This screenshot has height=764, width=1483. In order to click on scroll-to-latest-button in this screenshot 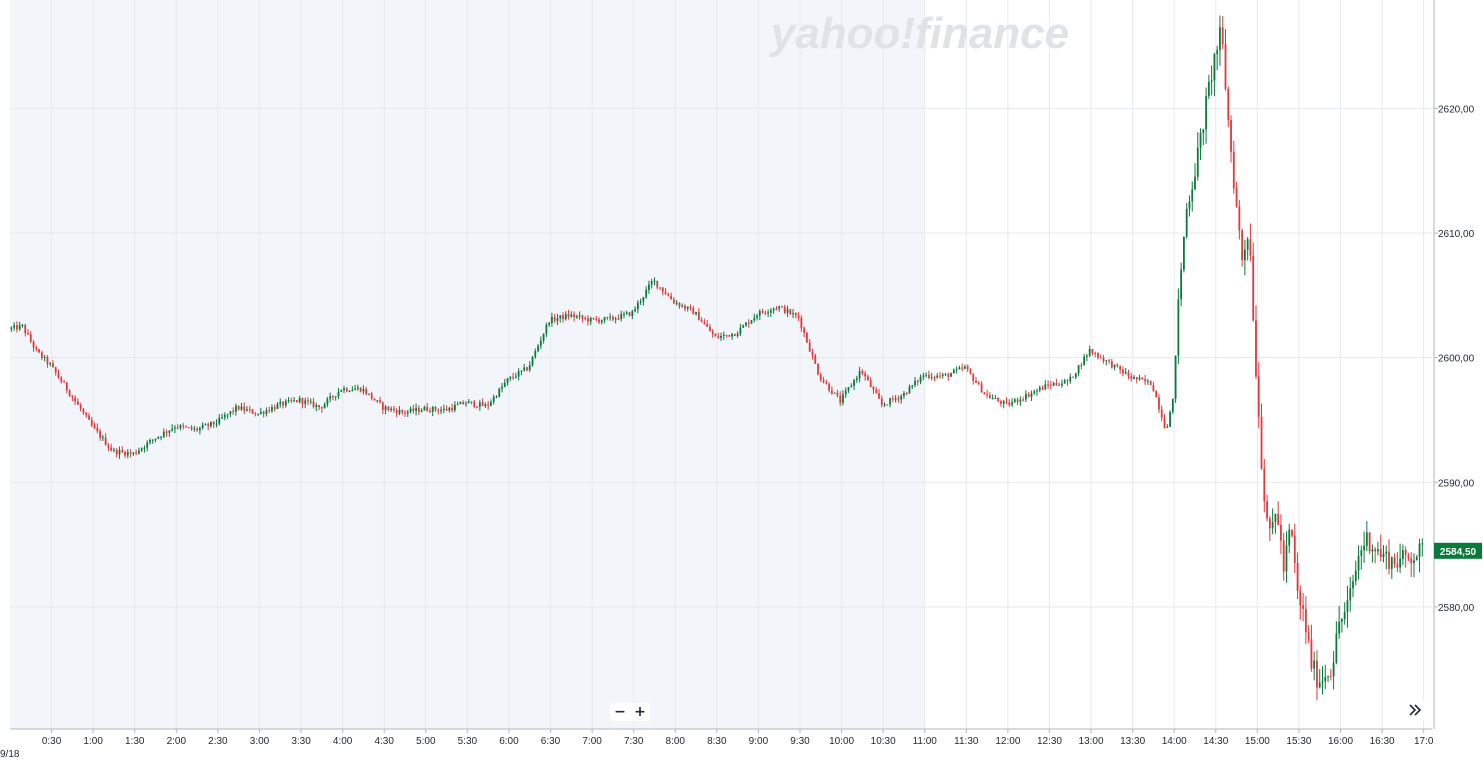, I will do `click(1415, 710)`.